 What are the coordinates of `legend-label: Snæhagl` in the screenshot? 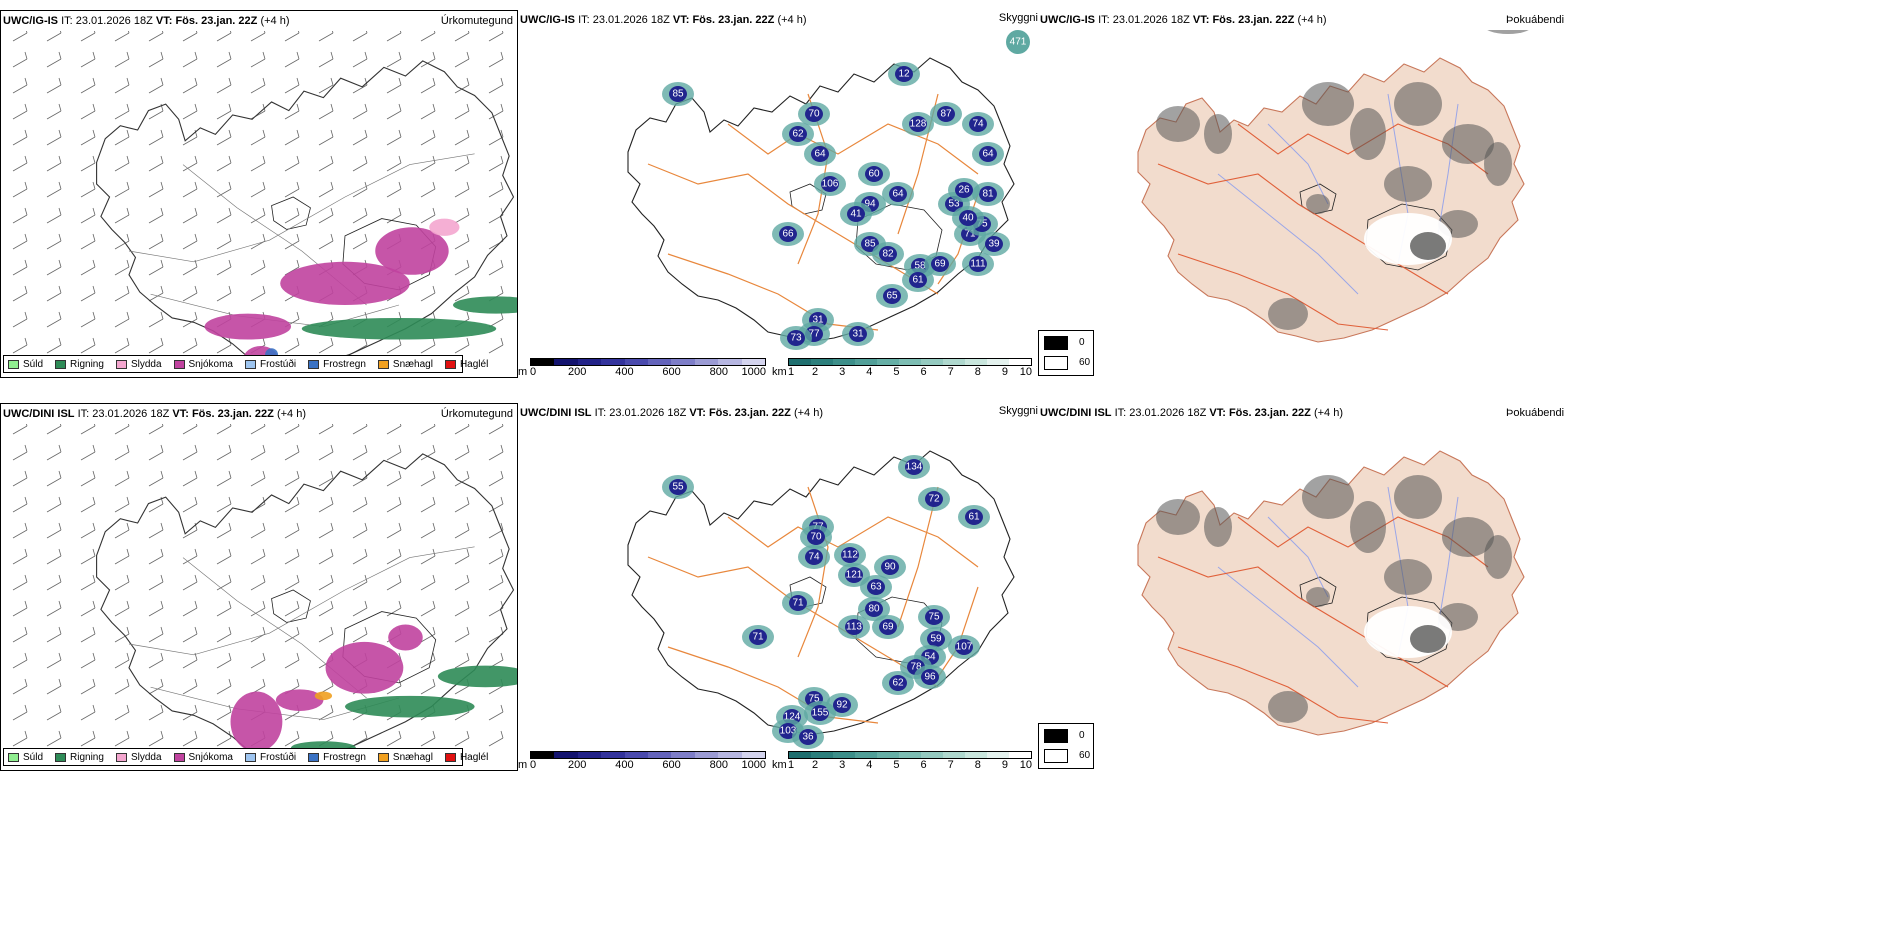 It's located at (412, 757).